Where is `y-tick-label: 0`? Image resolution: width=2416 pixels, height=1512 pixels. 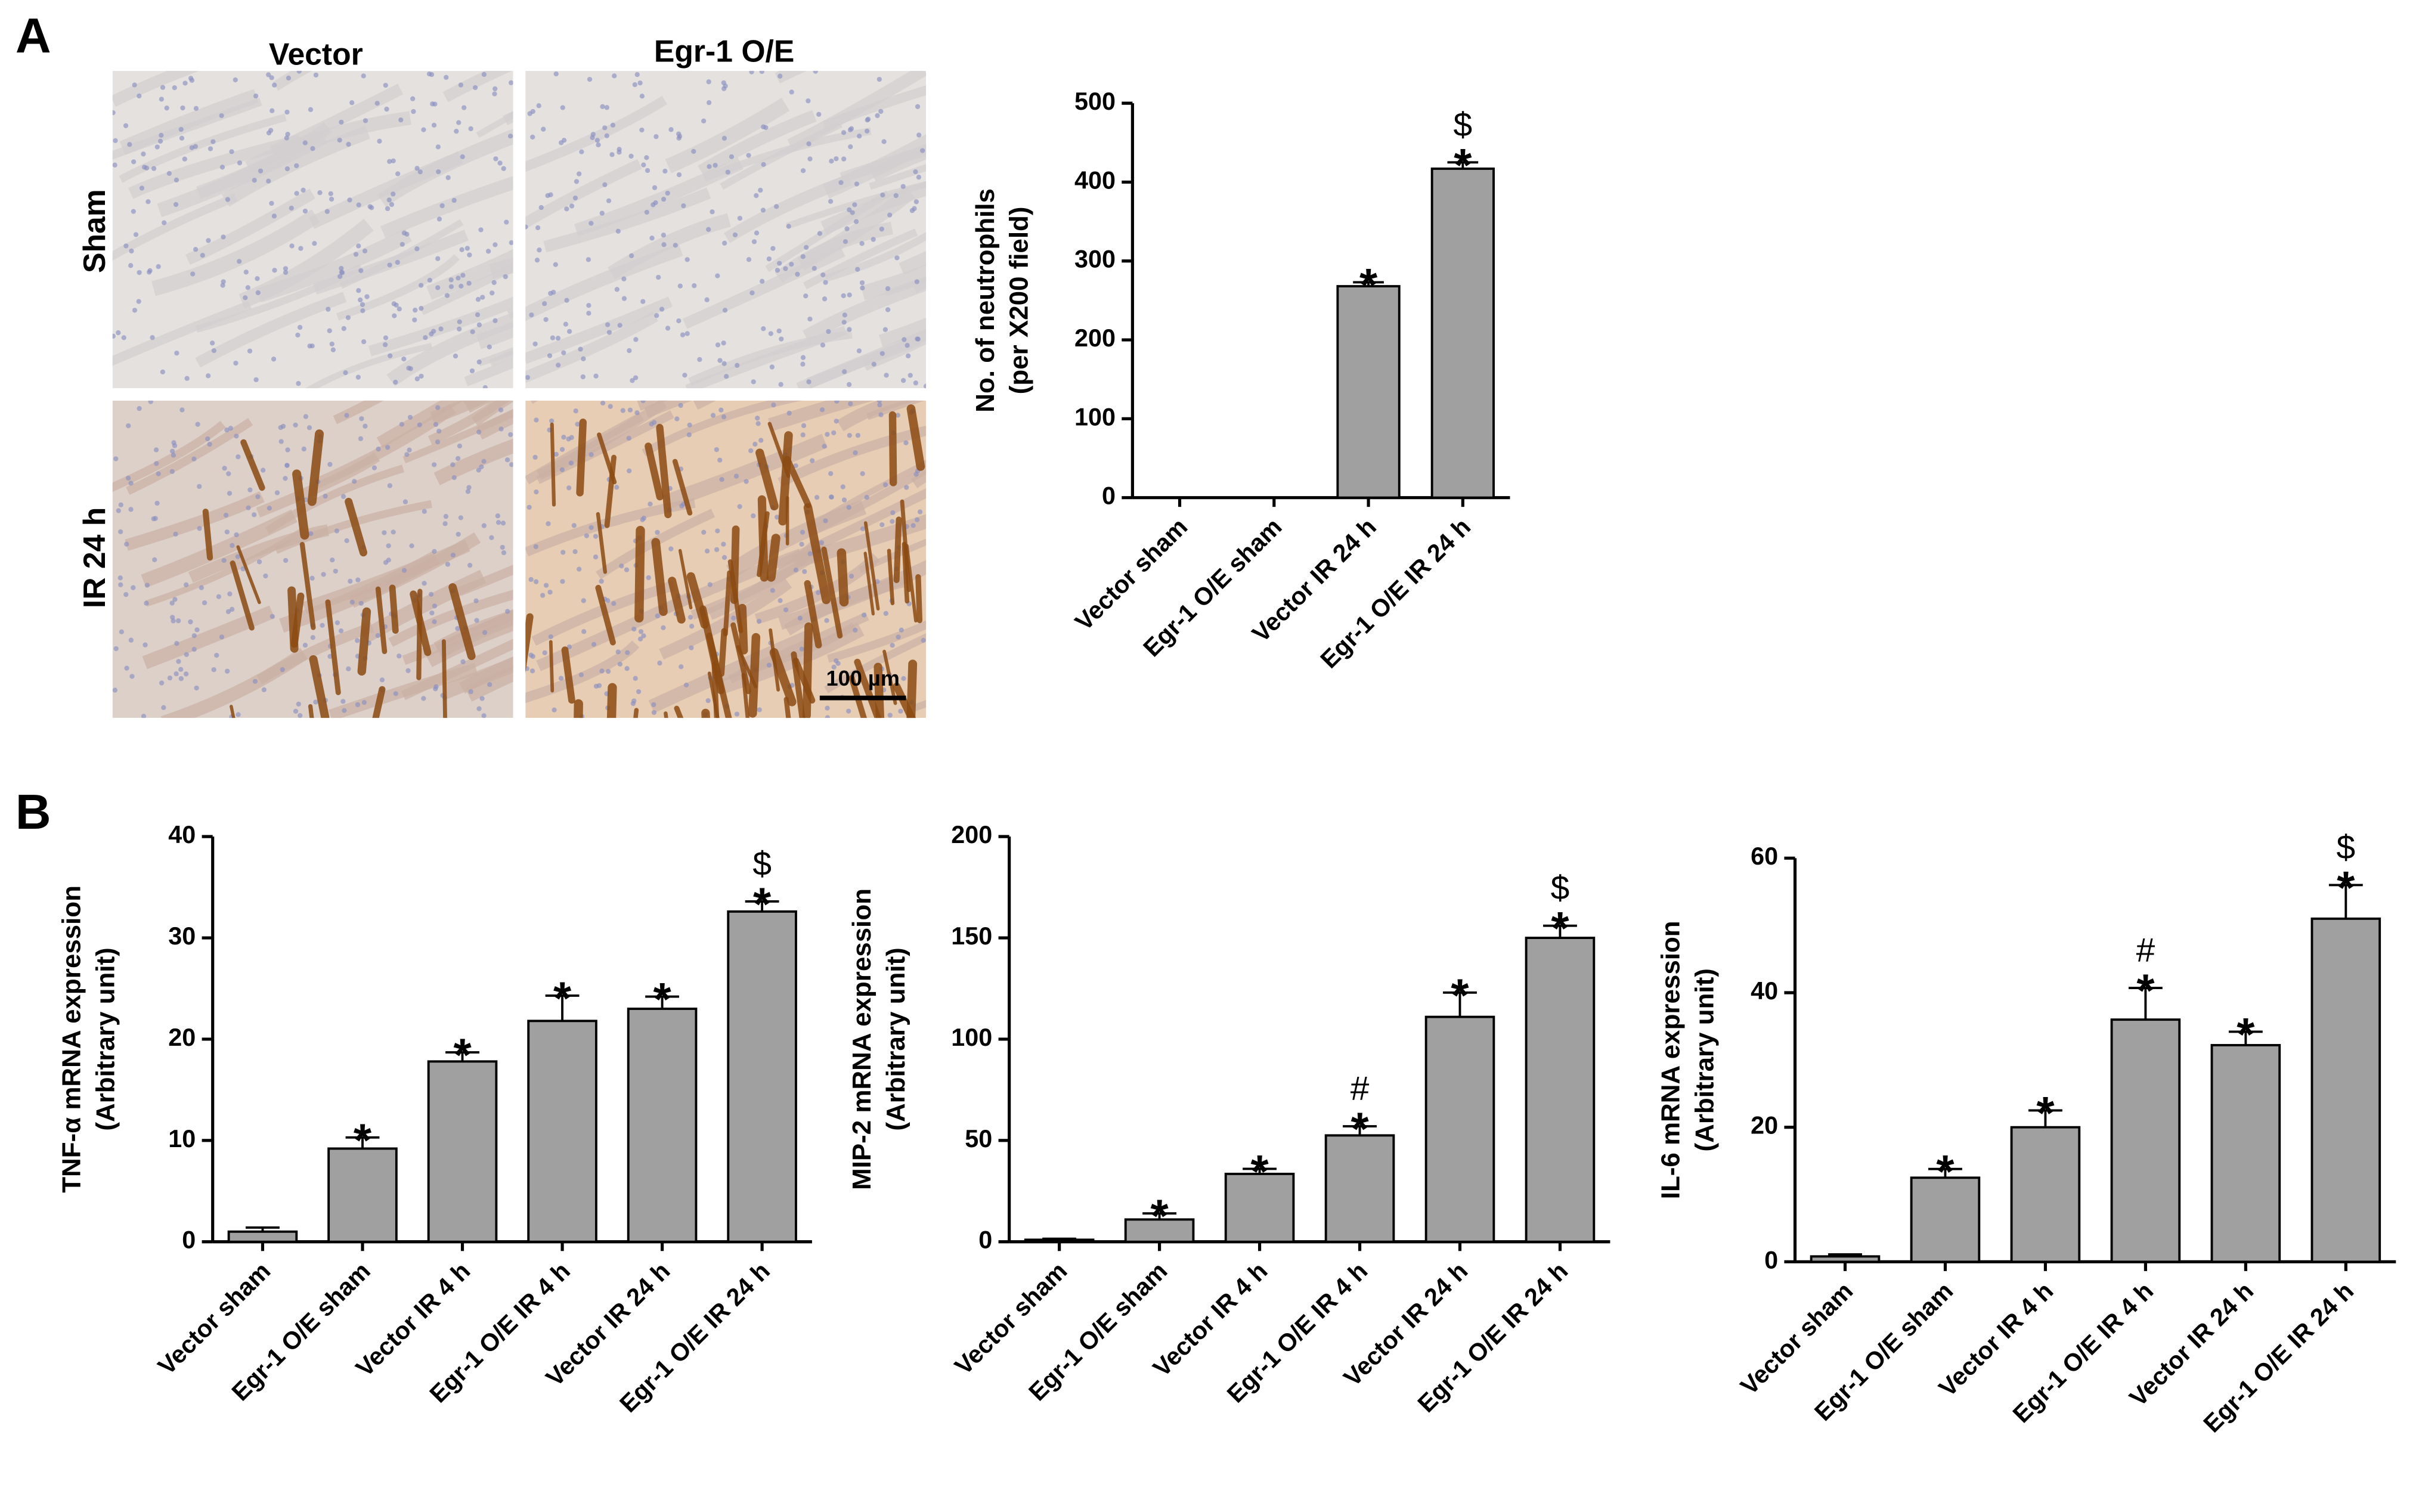 y-tick-label: 0 is located at coordinates (985, 1240).